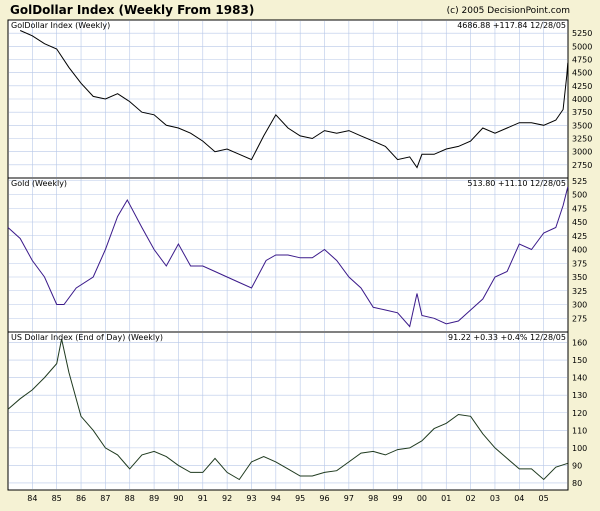  I want to click on x-tick-label: 99, so click(397, 498).